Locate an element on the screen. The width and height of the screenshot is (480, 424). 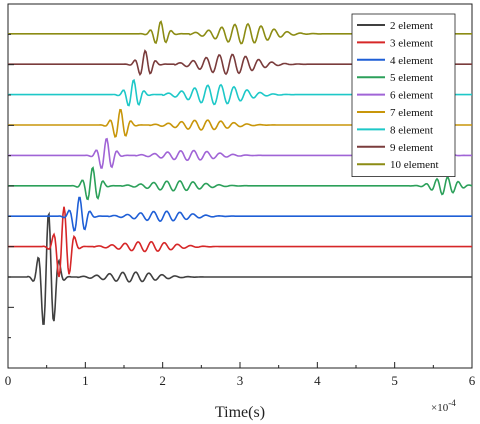
x-tick-label: 5 is located at coordinates (394, 380).